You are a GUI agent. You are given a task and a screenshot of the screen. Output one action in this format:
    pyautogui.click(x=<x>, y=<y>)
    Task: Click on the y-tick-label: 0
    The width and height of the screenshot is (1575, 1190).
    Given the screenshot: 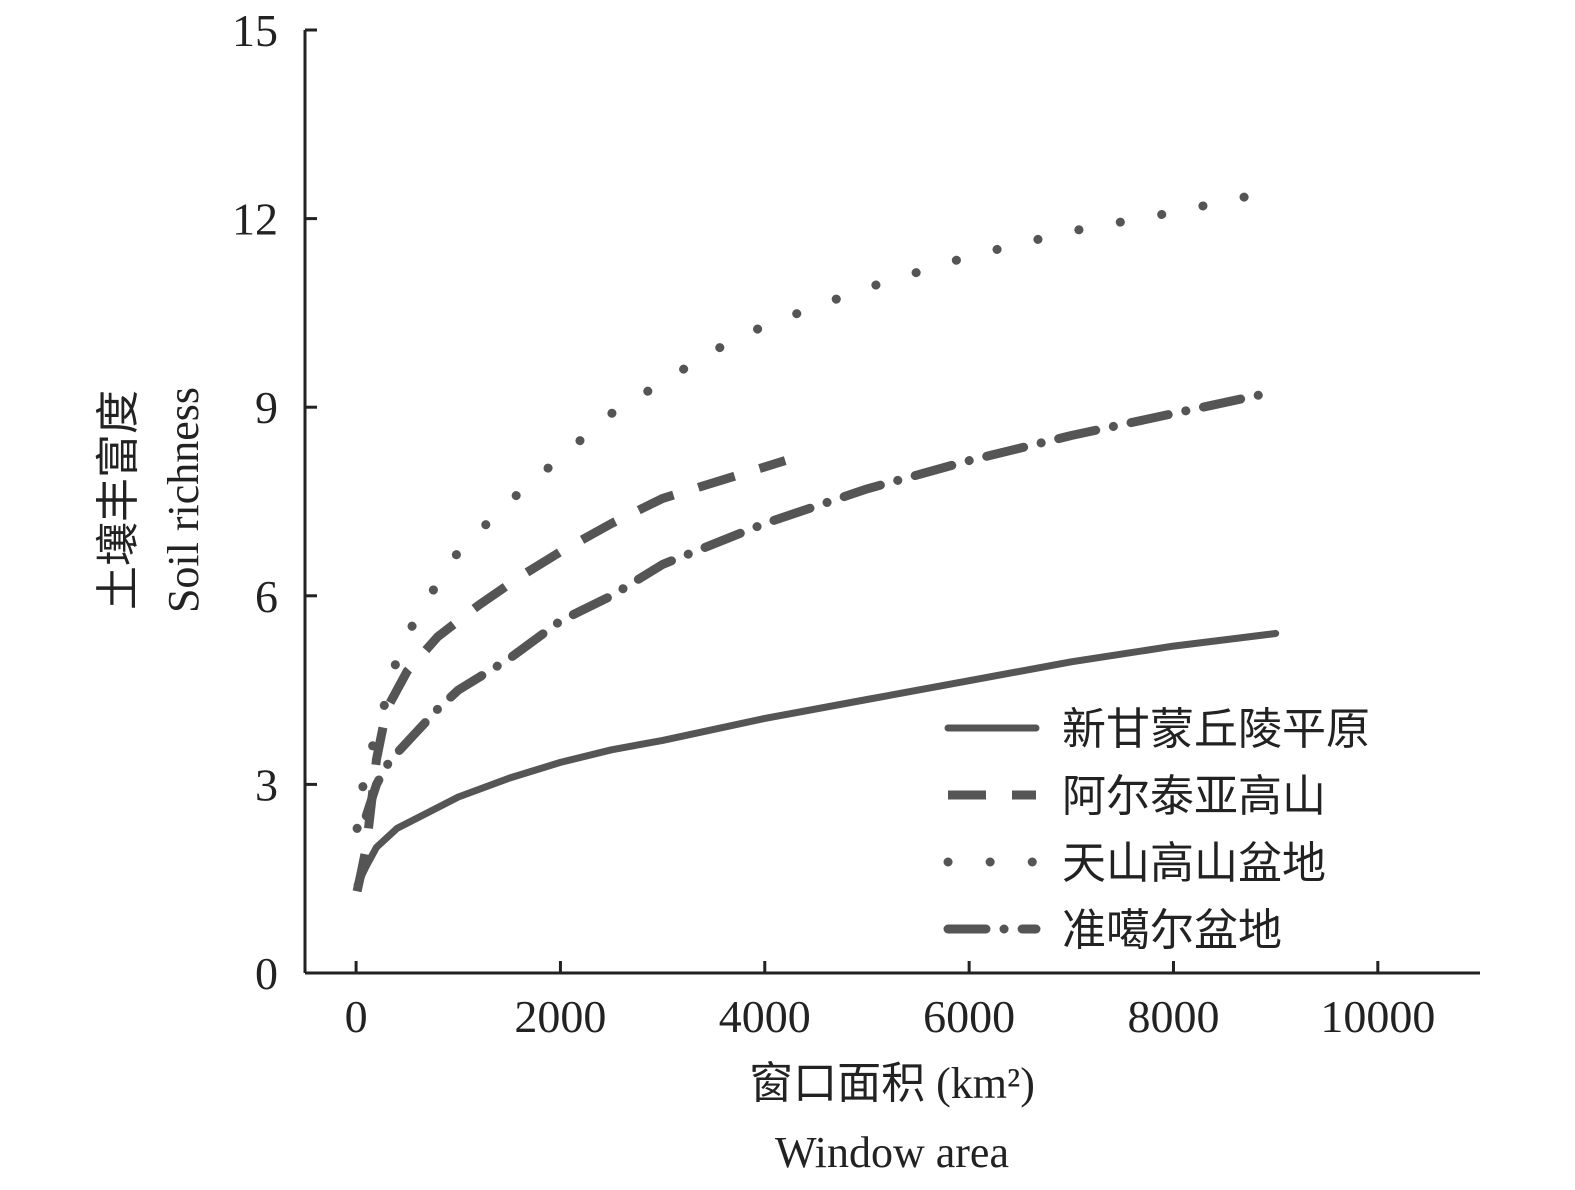 What is the action you would take?
    pyautogui.click(x=266, y=973)
    